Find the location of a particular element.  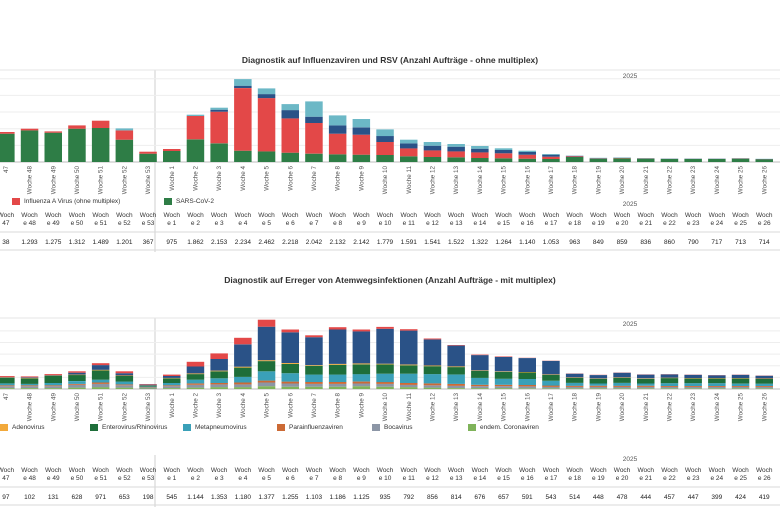

chart1-table-value: 849 is located at coordinates (598, 242).